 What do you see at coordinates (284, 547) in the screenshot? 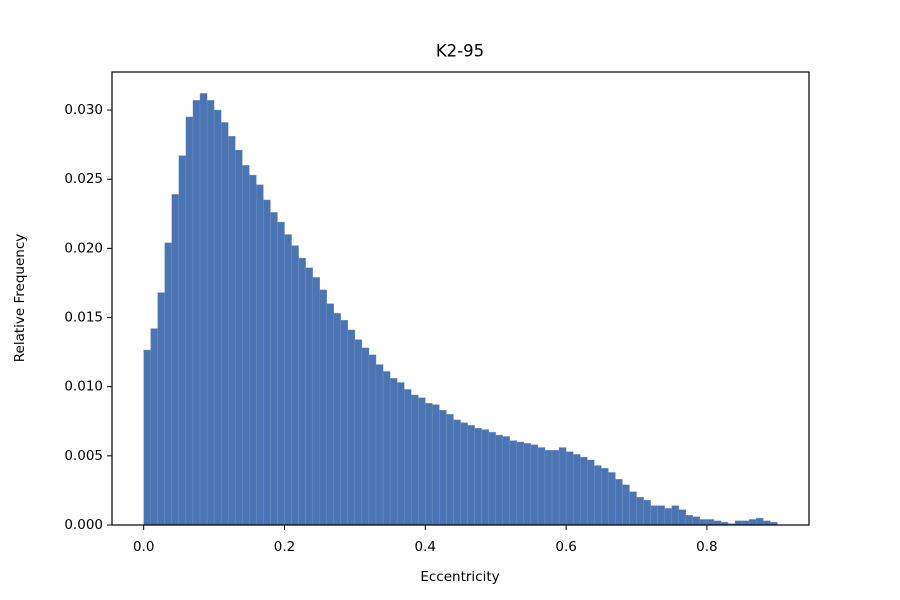
I see `x-tick-label: 0.2` at bounding box center [284, 547].